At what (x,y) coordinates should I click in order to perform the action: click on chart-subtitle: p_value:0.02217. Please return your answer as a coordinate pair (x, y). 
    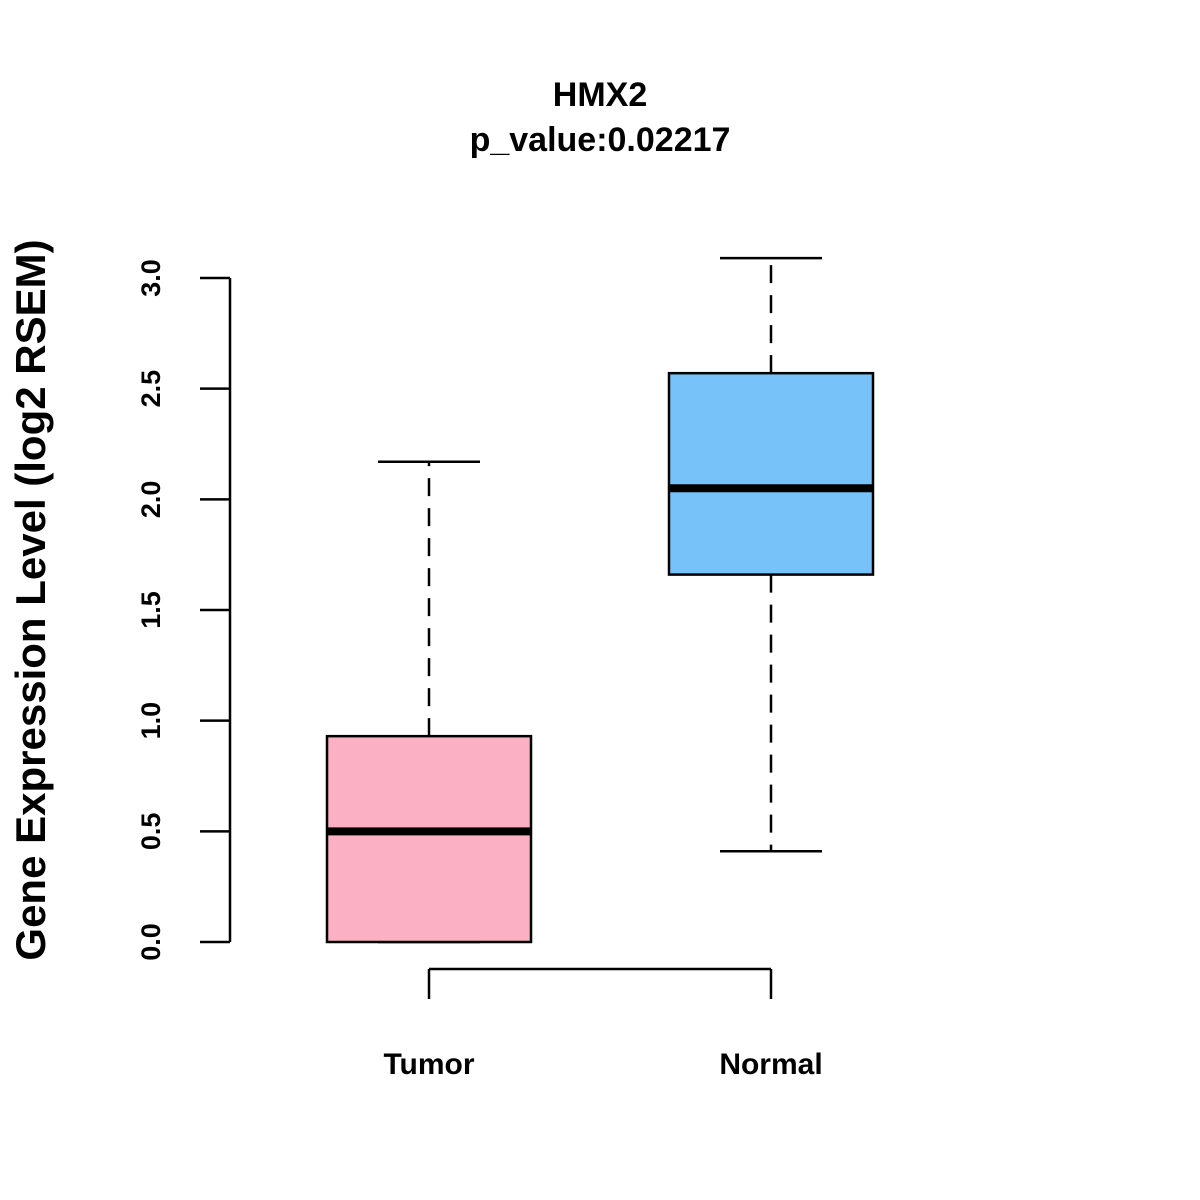
    Looking at the image, I should click on (600, 140).